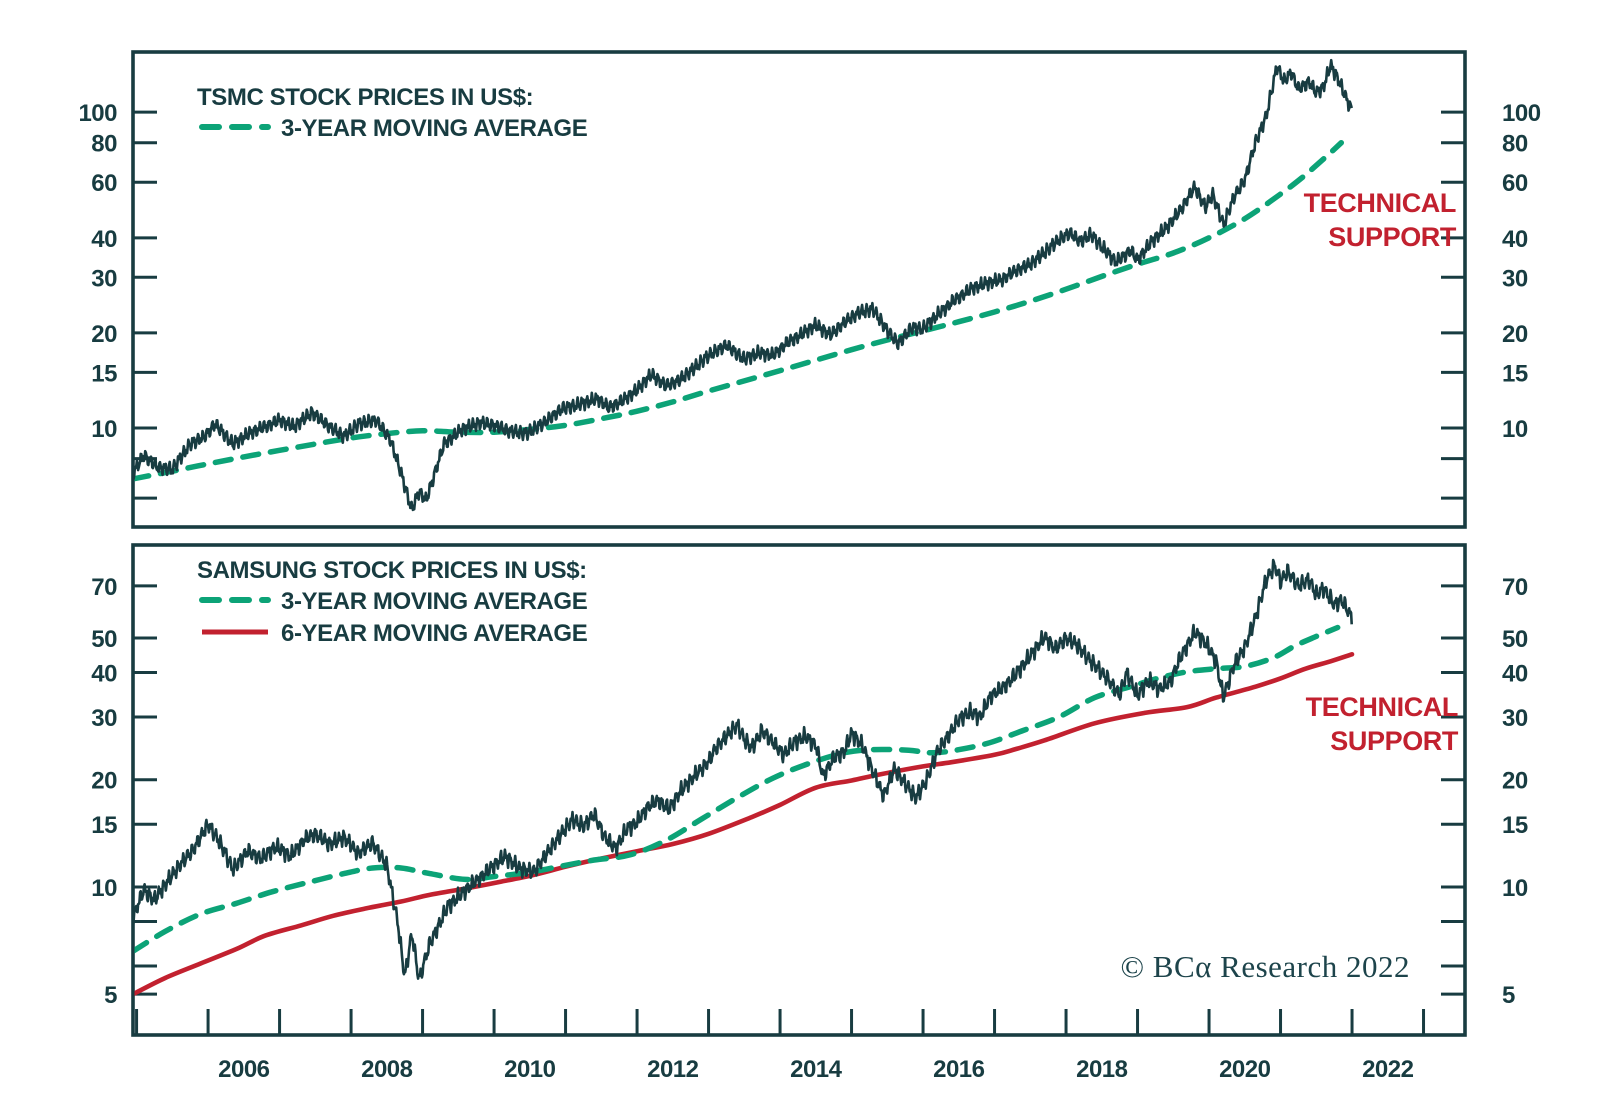  I want to click on samsung-technical-support-annotation-line1: TECHNICAL, so click(1382, 707).